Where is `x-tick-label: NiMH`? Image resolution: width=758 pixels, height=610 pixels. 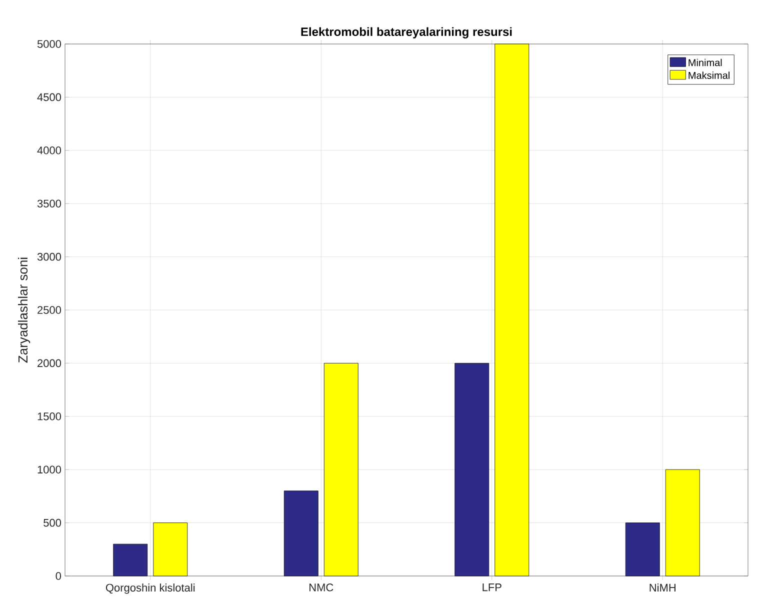 x-tick-label: NiMH is located at coordinates (663, 588).